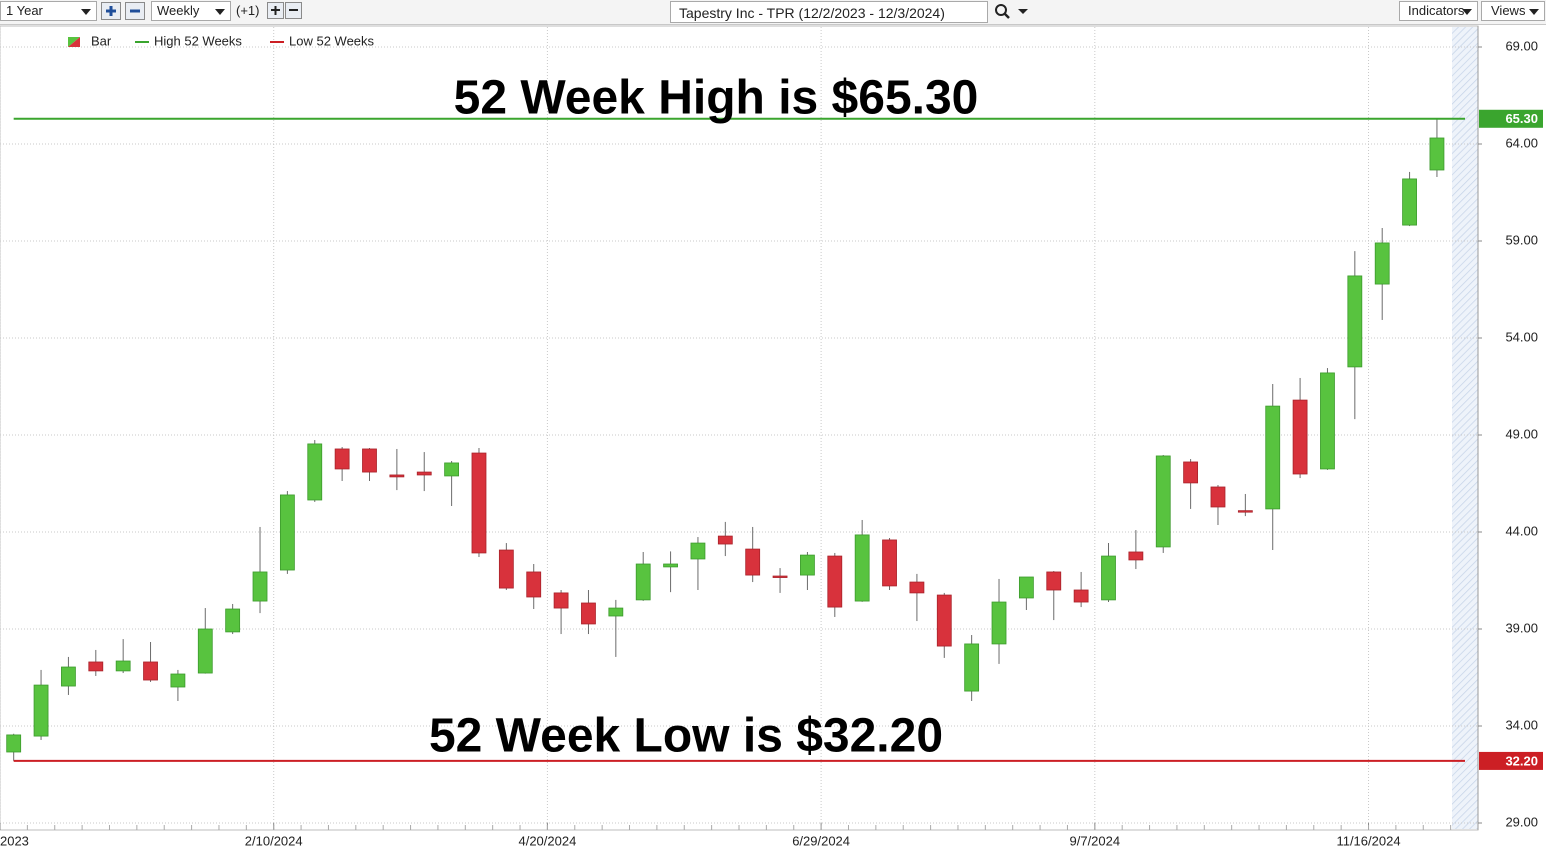 Image resolution: width=1546 pixels, height=858 pixels. I want to click on y-tick-label: 39.00, so click(1521, 627).